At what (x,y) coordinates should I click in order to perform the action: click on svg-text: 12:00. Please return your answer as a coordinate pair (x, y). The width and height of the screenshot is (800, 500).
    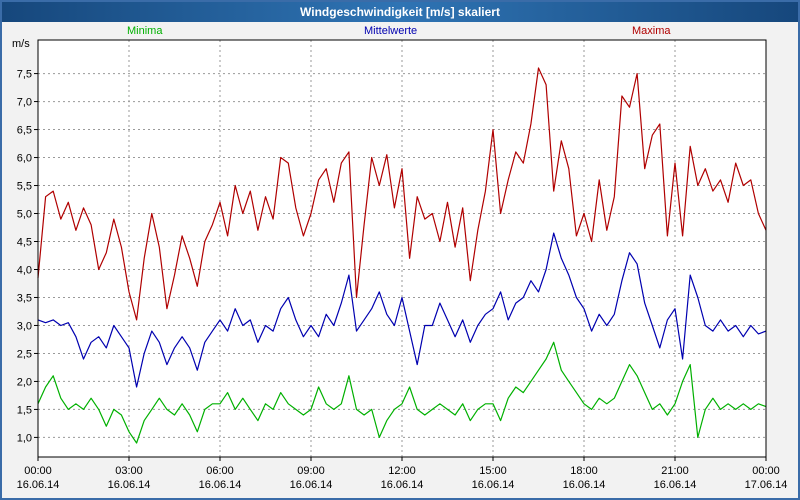
    Looking at the image, I should click on (402, 471).